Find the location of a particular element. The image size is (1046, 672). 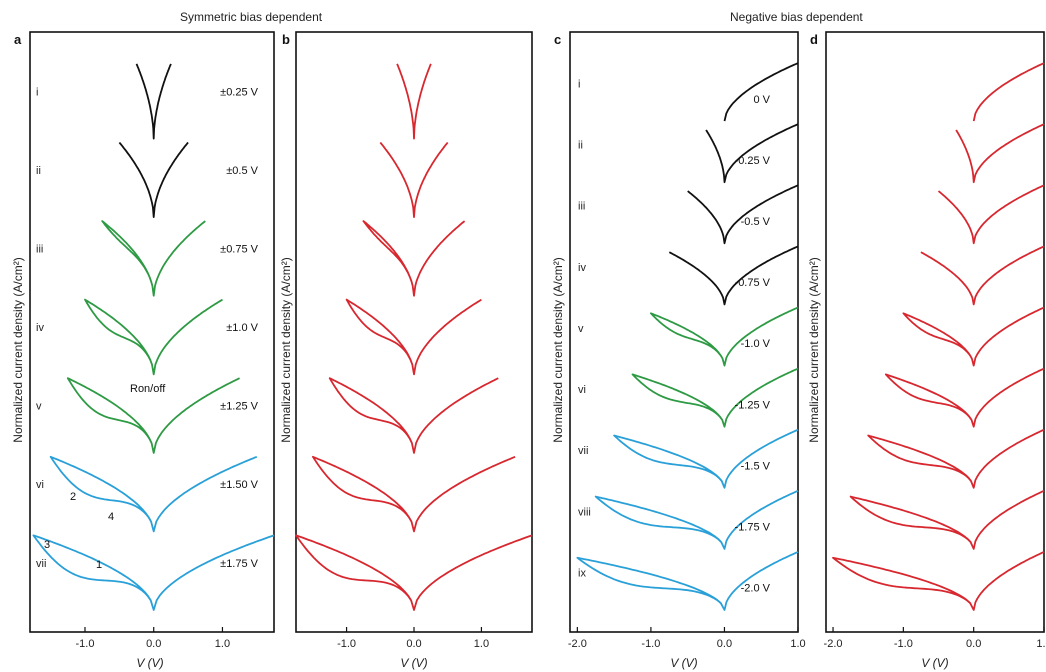

panel-d-xtick-label-0: -2.0 is located at coordinates (833, 644).